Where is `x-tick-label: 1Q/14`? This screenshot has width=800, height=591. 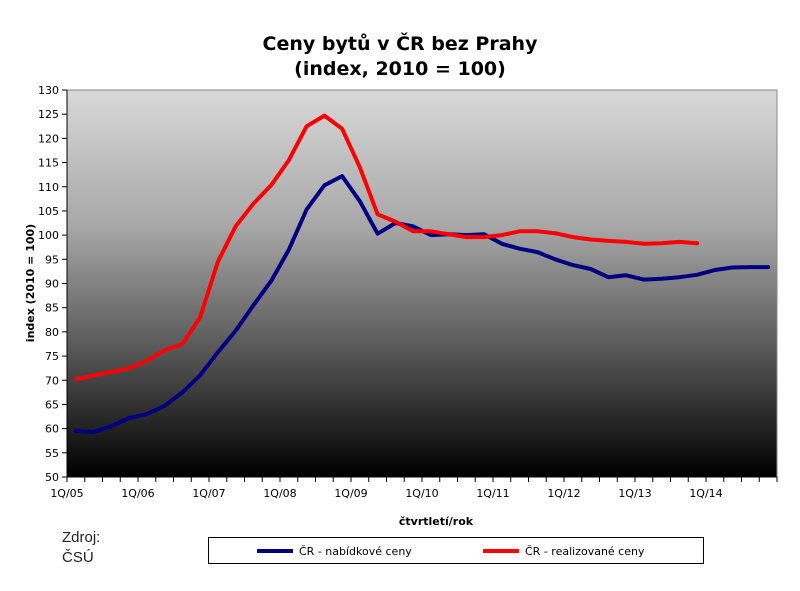 x-tick-label: 1Q/14 is located at coordinates (705, 493).